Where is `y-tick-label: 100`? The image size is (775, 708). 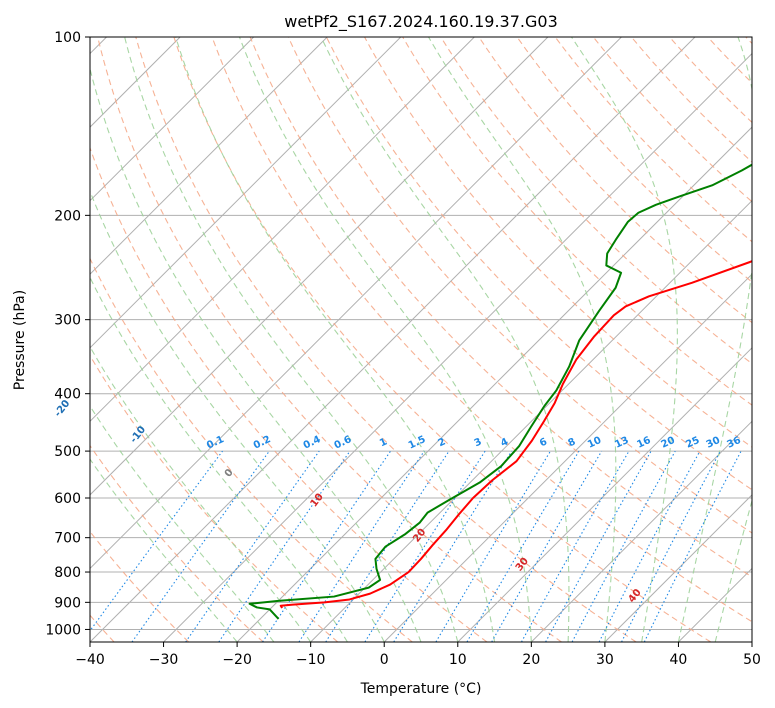 y-tick-label: 100 is located at coordinates (67, 38).